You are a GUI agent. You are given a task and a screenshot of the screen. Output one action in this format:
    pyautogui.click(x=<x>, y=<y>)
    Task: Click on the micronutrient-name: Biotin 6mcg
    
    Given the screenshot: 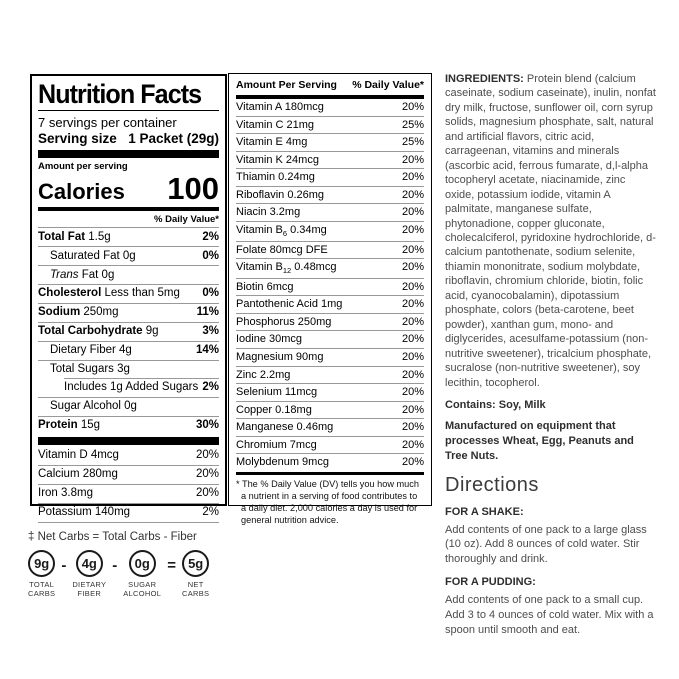 What is the action you would take?
    pyautogui.click(x=265, y=286)
    